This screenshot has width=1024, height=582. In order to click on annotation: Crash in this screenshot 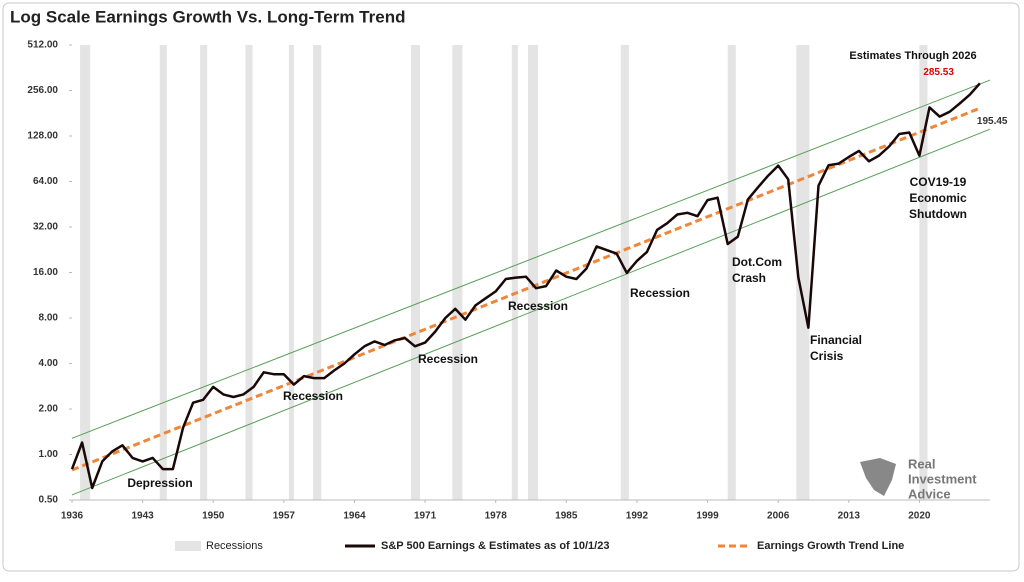, I will do `click(749, 278)`.